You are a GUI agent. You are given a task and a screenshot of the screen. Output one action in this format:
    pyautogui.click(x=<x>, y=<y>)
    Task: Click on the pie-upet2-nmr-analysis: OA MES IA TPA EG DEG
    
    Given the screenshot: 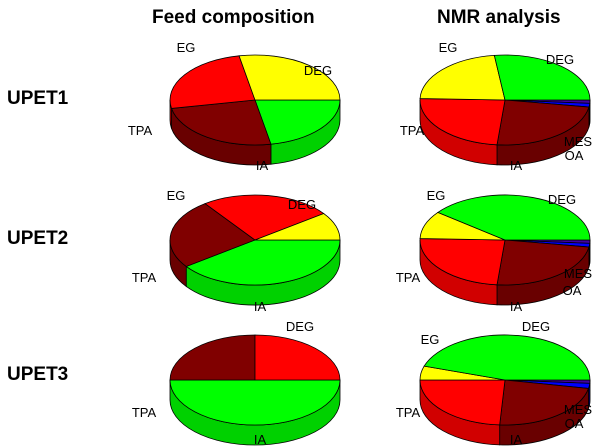 What is the action you would take?
    pyautogui.click(x=494, y=251)
    